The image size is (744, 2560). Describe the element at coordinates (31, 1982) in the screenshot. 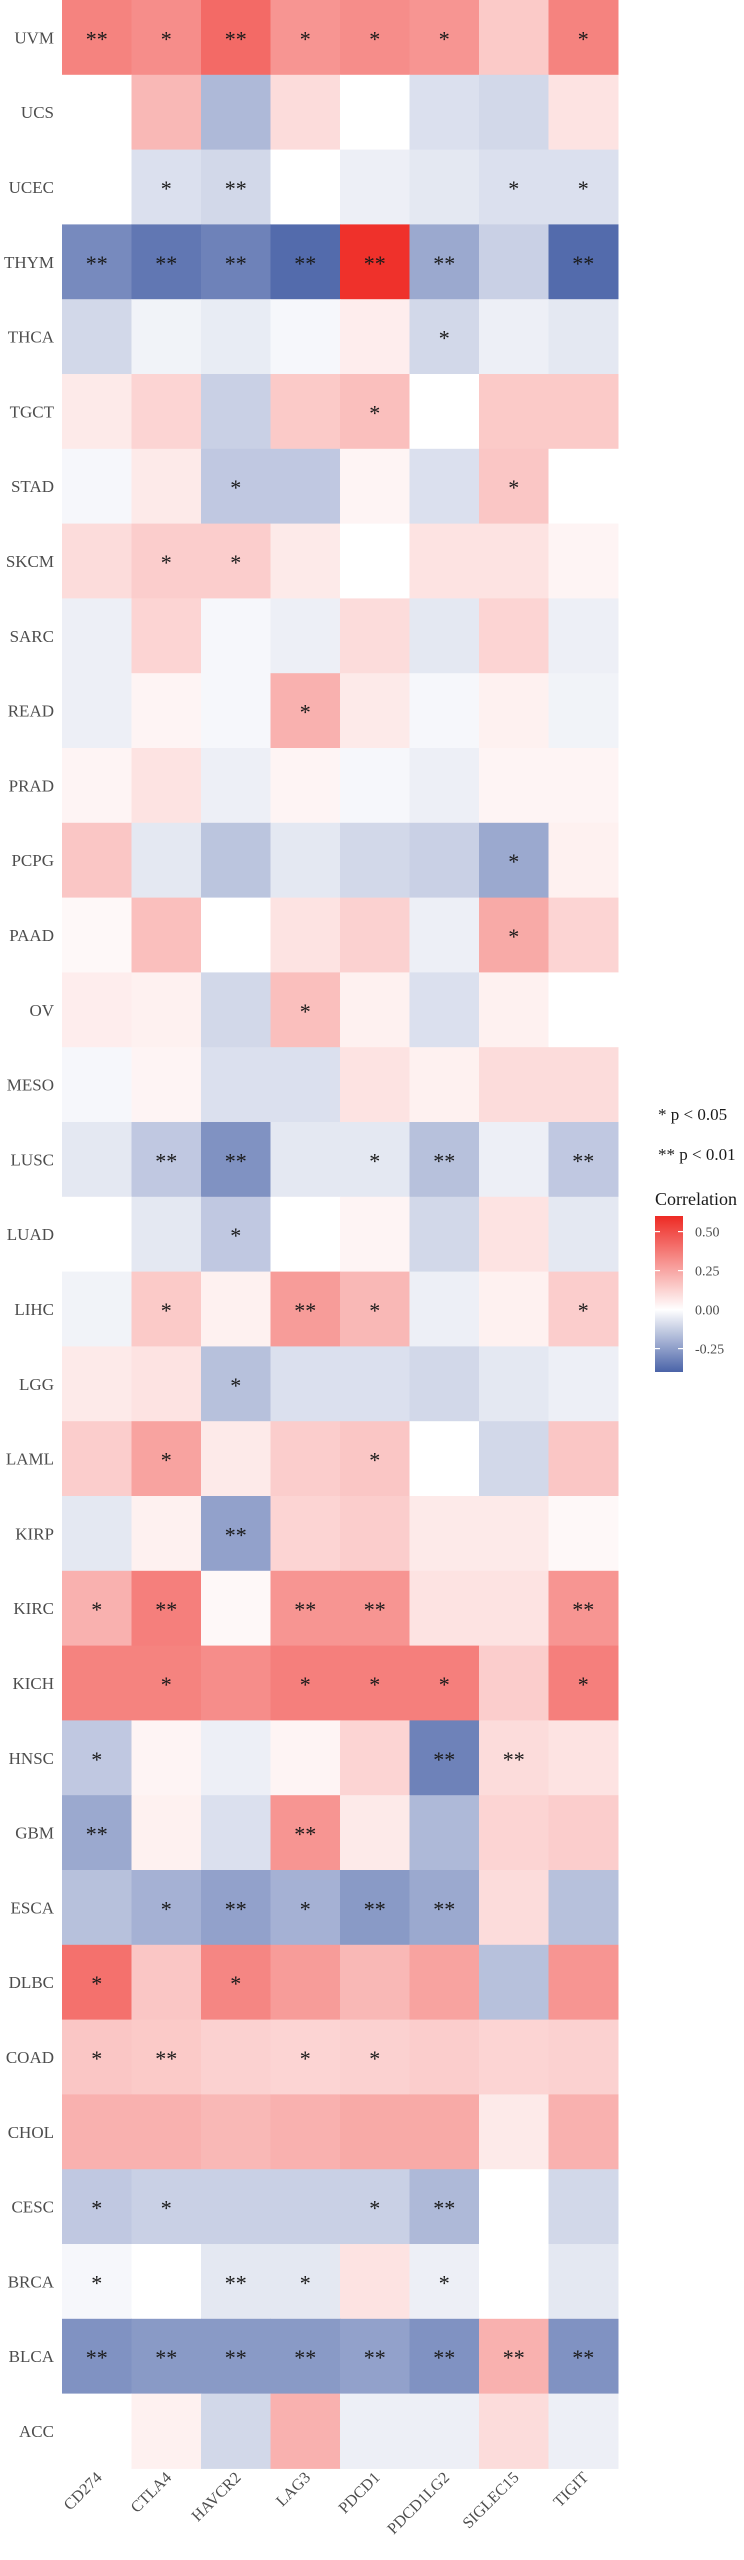

I see `row-label: DLBC` at that location.